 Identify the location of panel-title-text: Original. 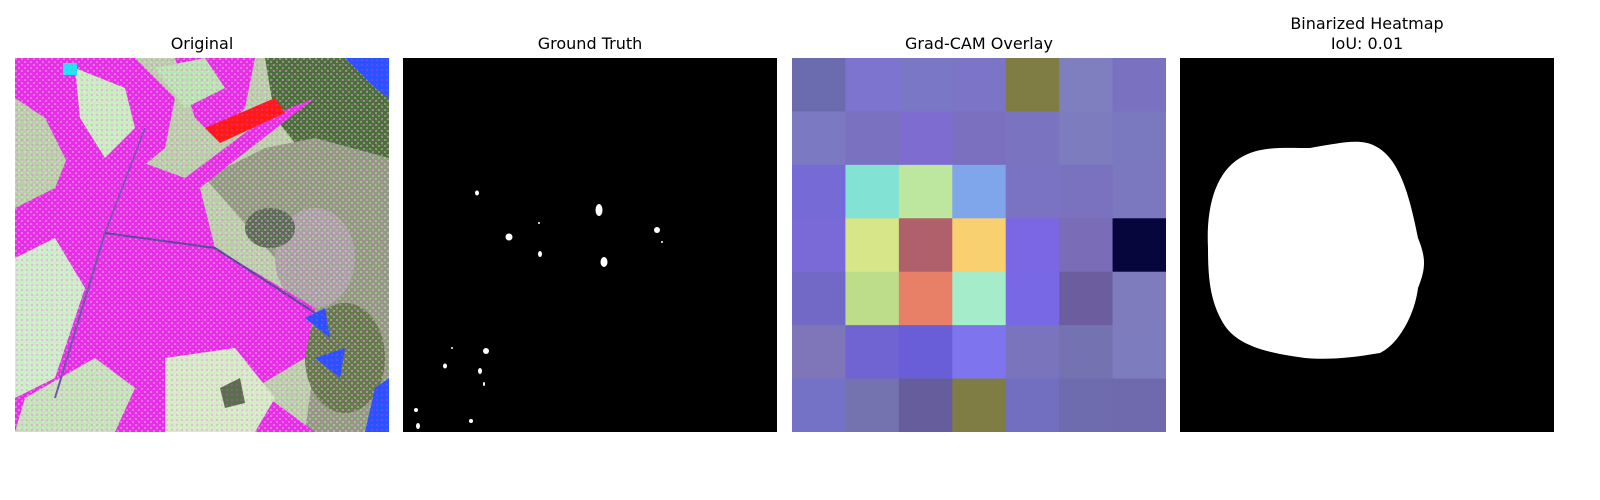
(202, 43).